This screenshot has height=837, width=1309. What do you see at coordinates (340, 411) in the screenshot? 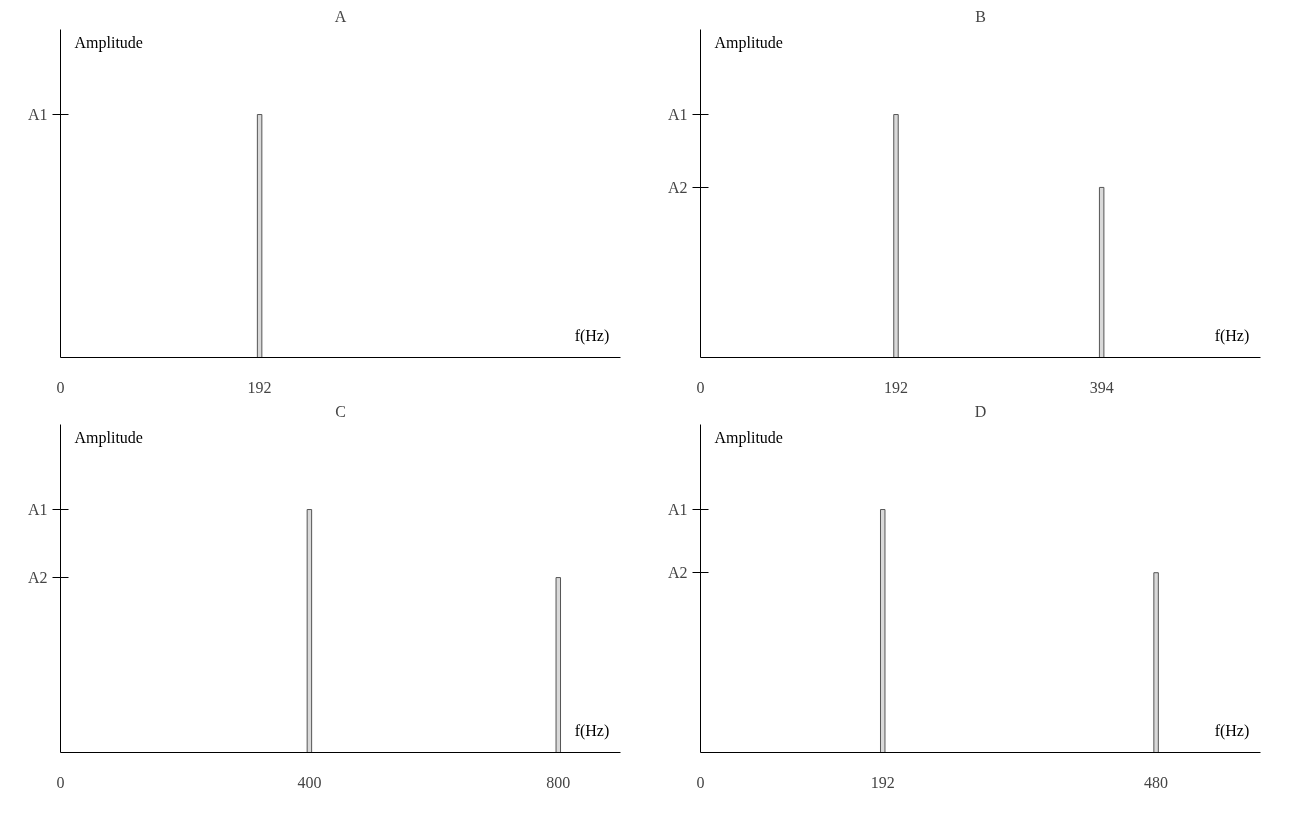
I see `chart-title: C` at bounding box center [340, 411].